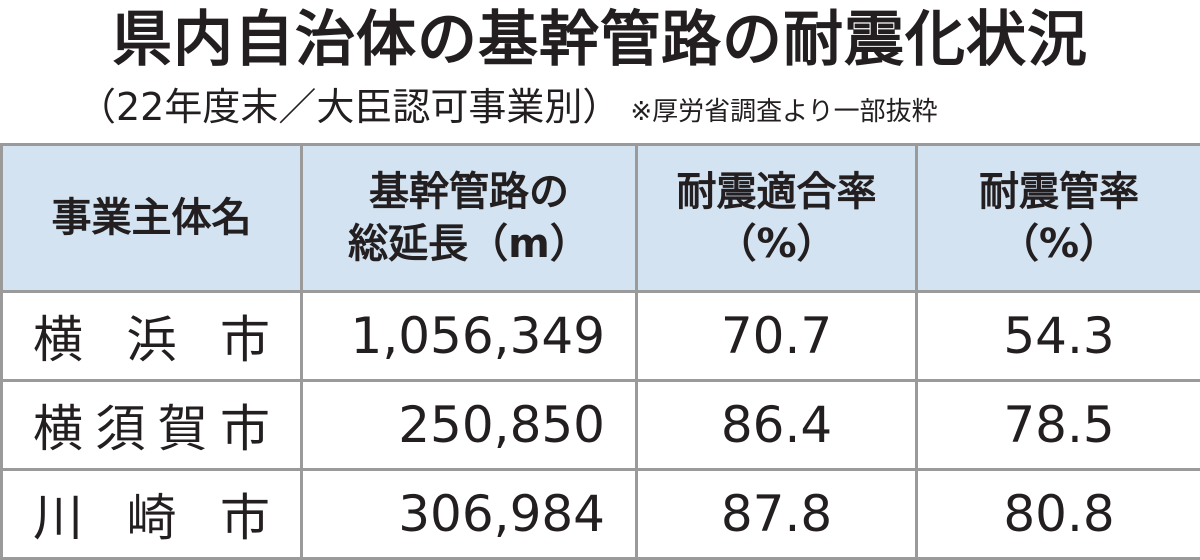 This screenshot has height=560, width=1200. I want to click on cell-value: 306,984, so click(469, 514).